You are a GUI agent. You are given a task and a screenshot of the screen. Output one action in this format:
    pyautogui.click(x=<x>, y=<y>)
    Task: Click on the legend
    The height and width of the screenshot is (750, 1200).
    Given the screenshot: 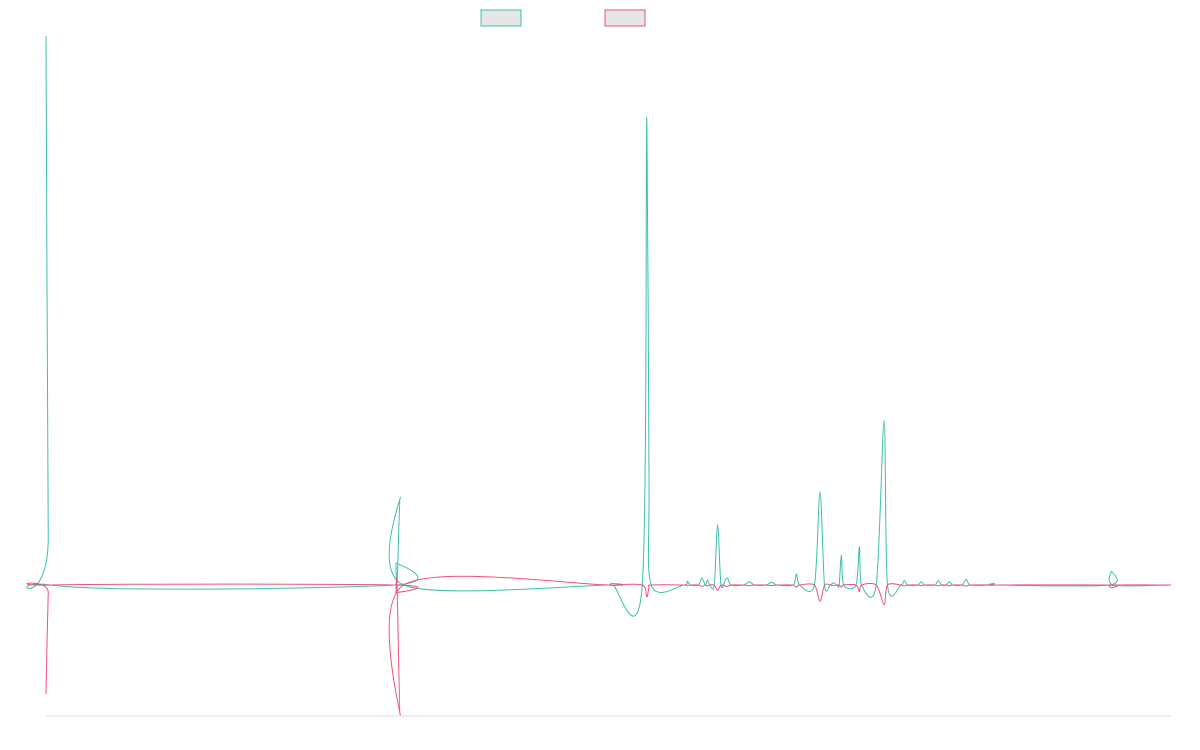 What is the action you would take?
    pyautogui.click(x=563, y=18)
    